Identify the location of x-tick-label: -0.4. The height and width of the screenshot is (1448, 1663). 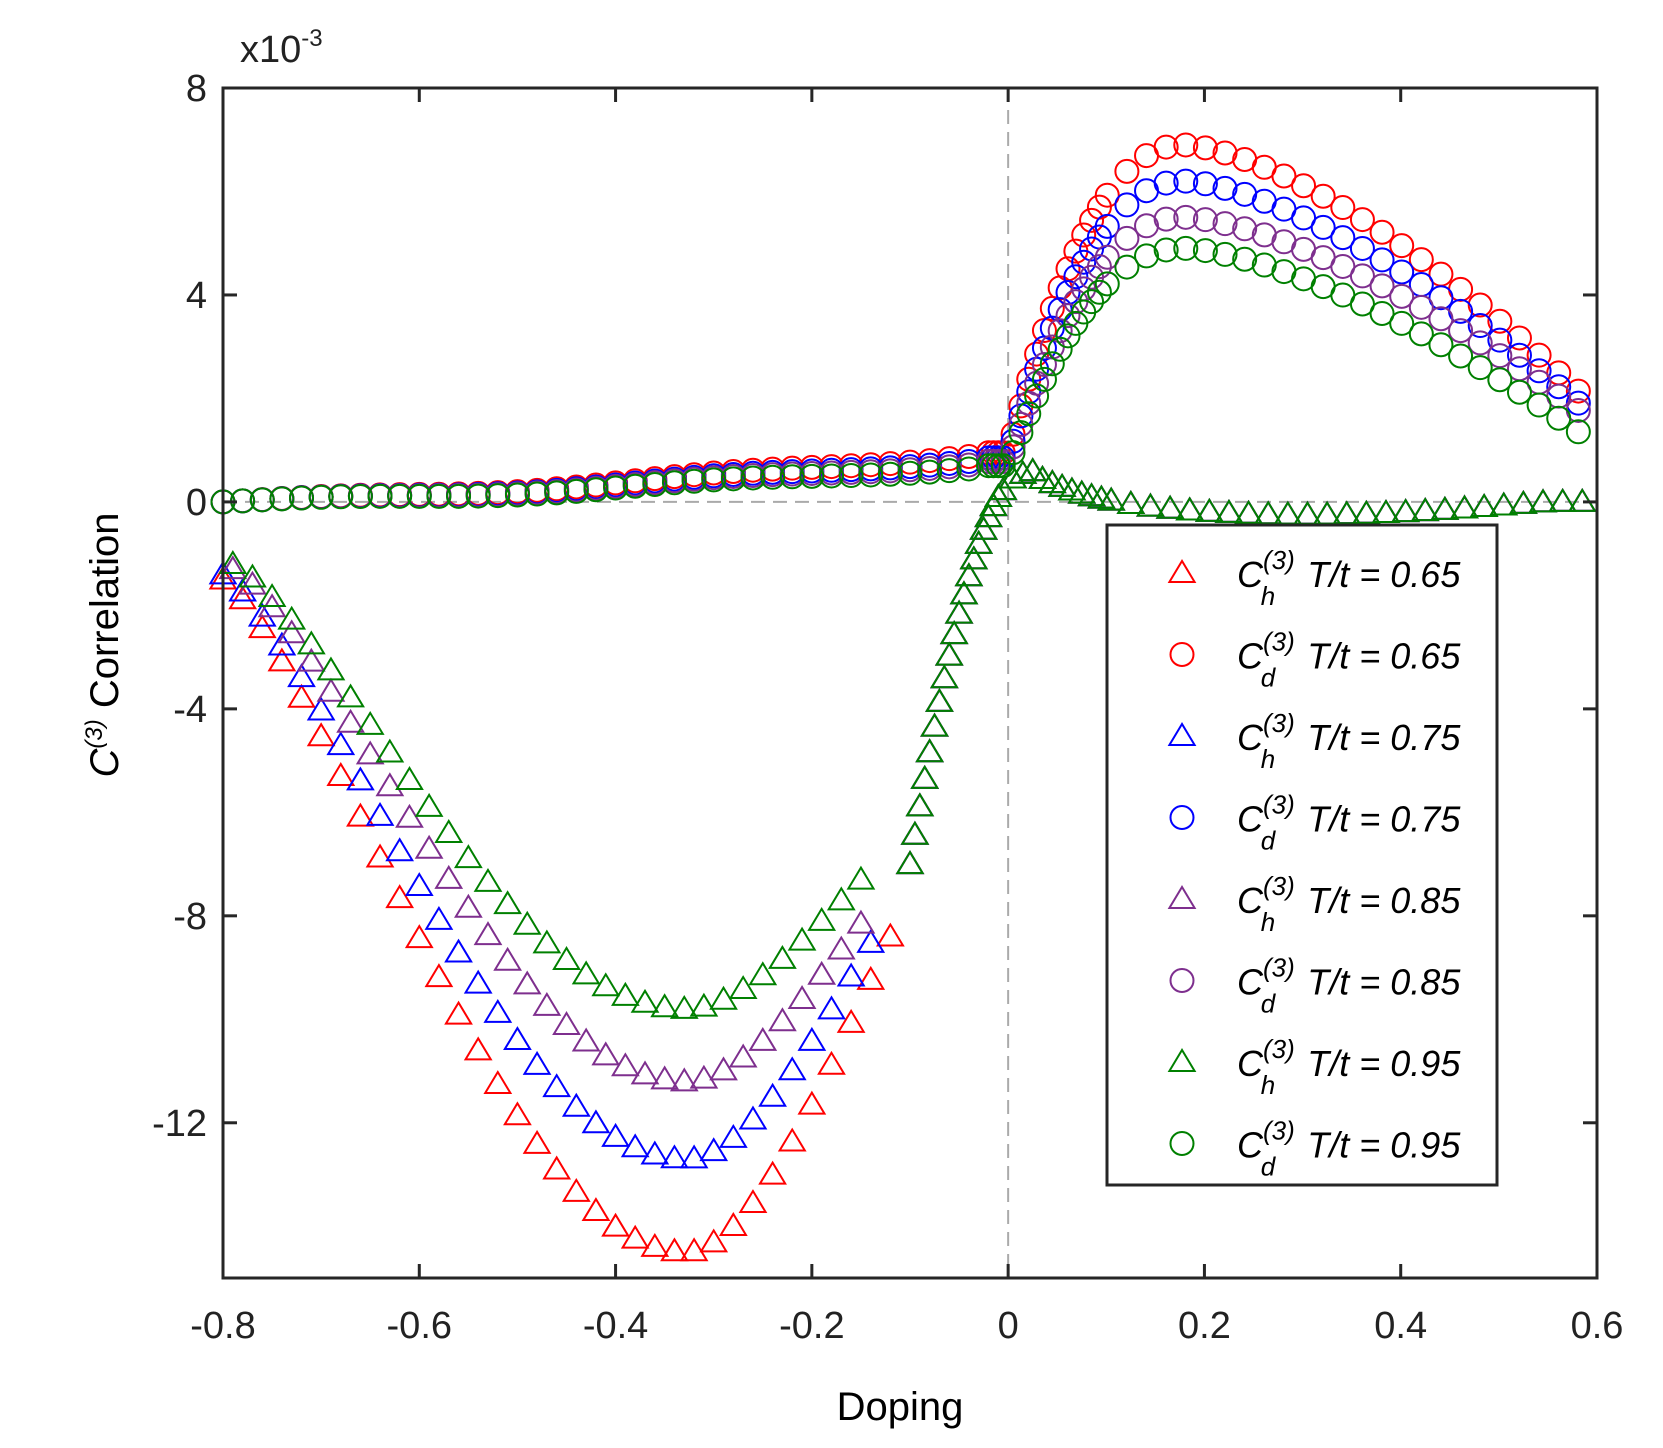
(615, 1326).